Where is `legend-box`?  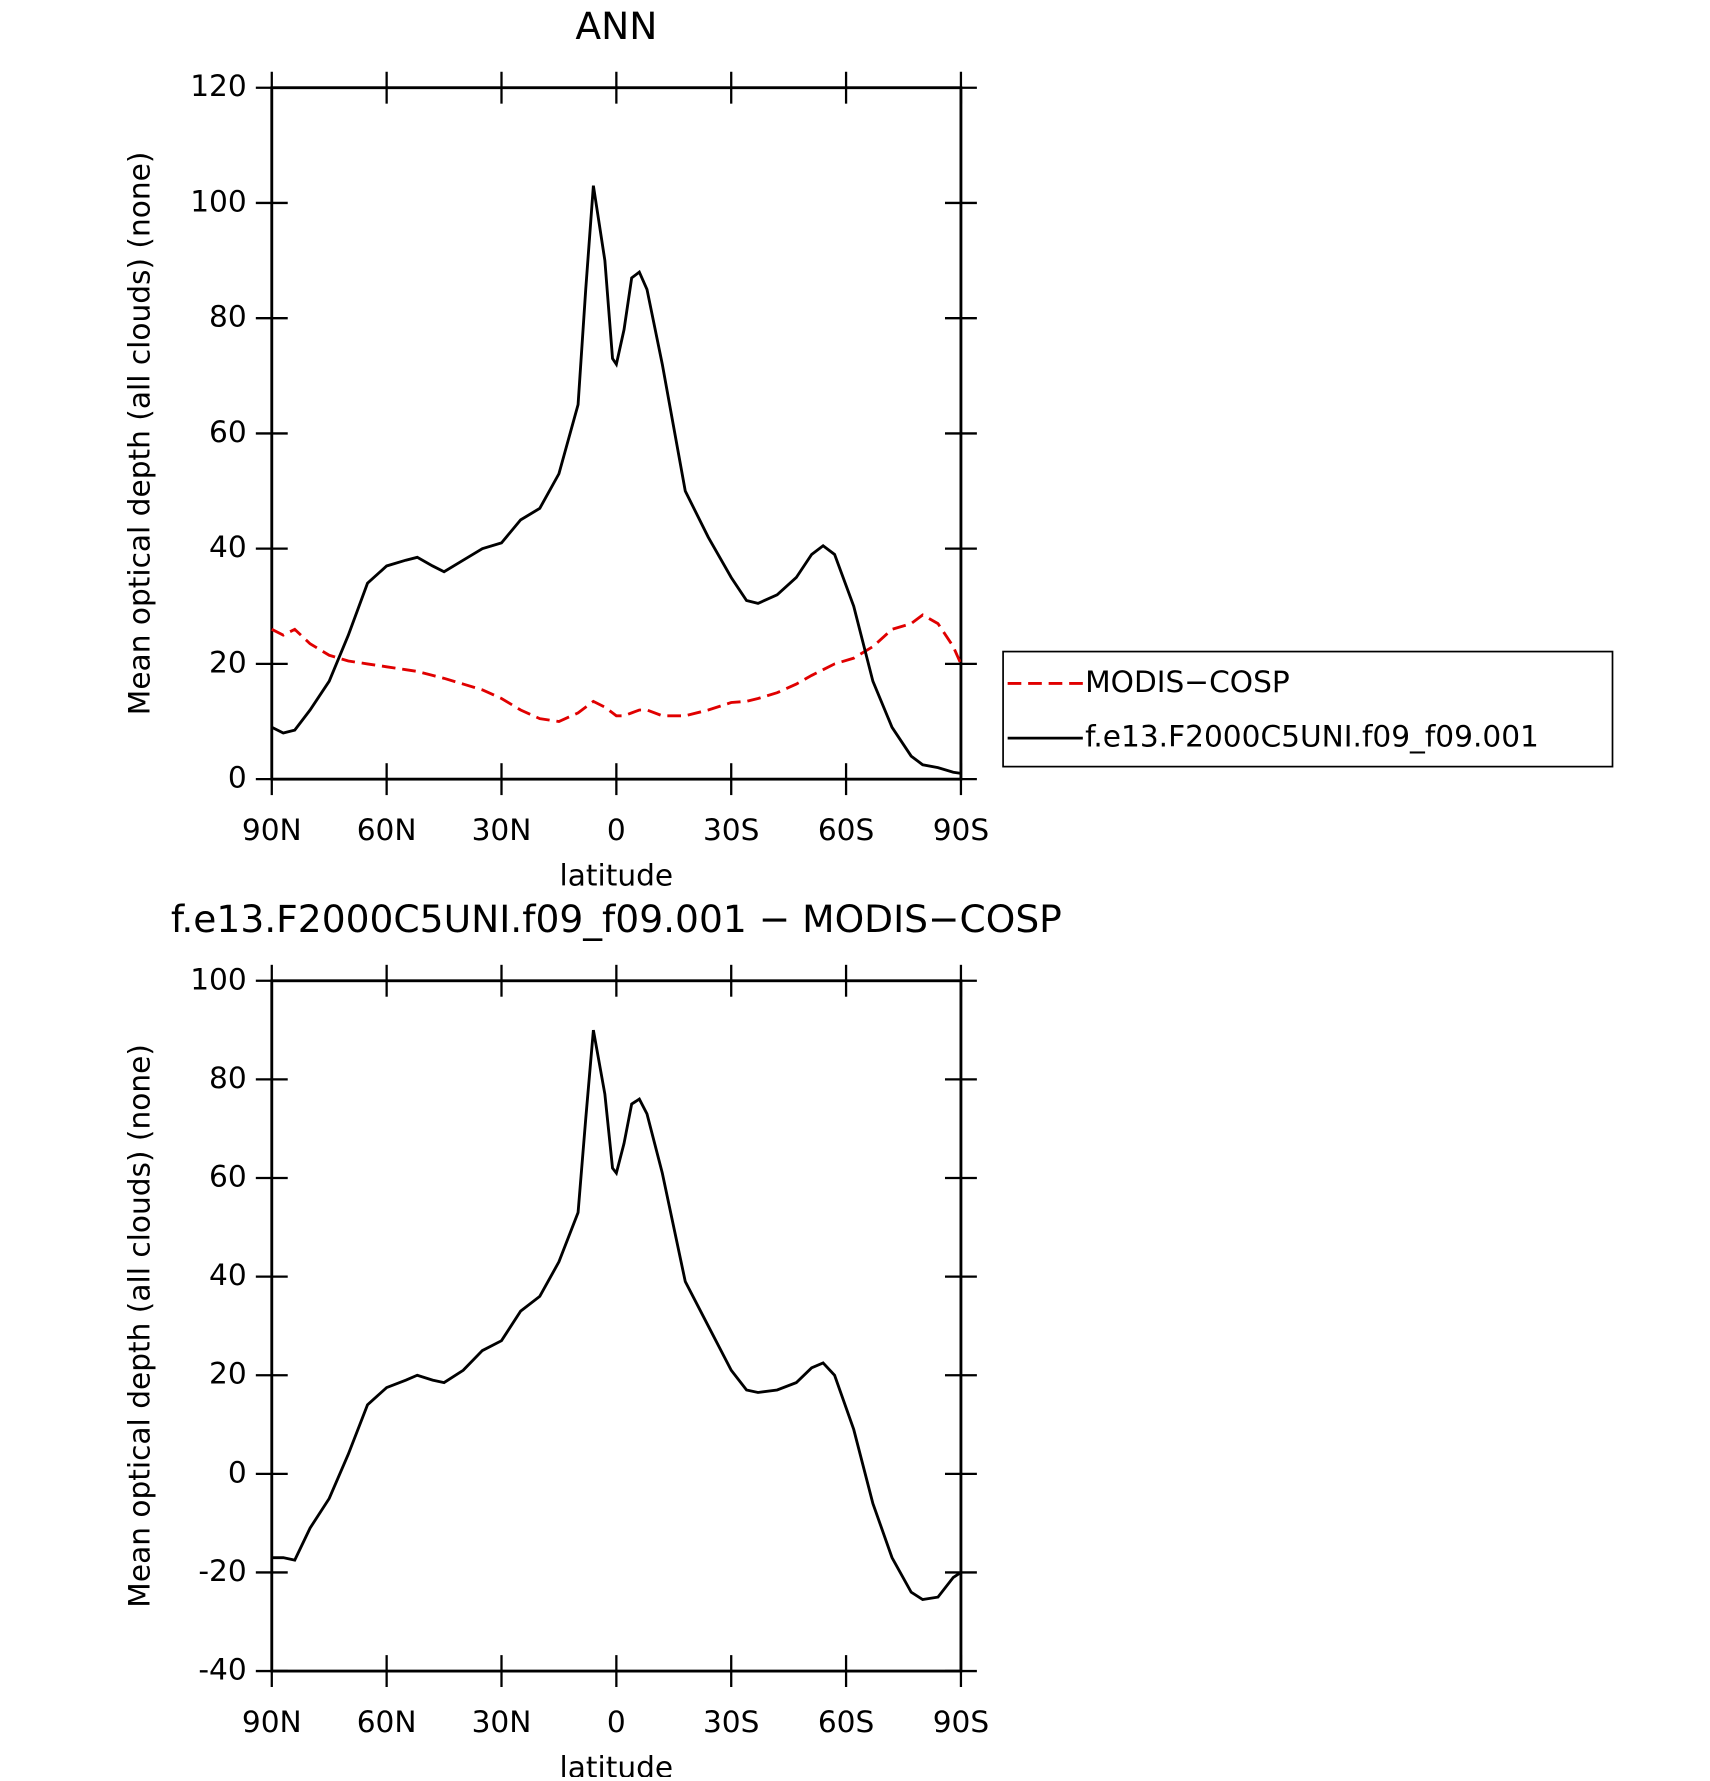
legend-box is located at coordinates (1308, 709).